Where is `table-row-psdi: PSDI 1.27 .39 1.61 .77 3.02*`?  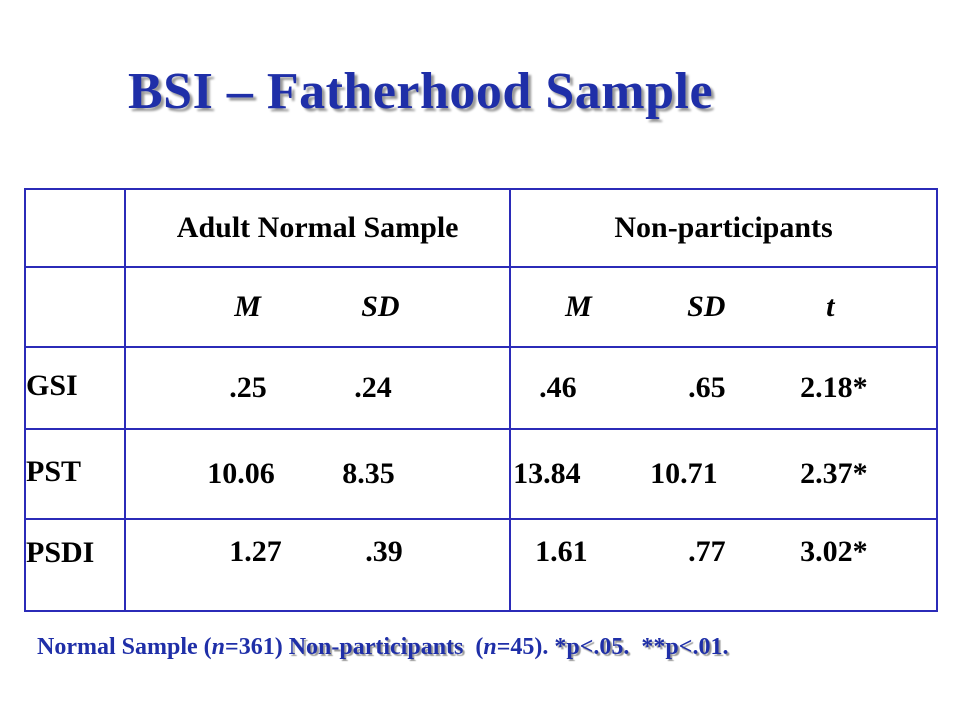
table-row-psdi: PSDI 1.27 .39 1.61 .77 3.02* is located at coordinates (480, 565).